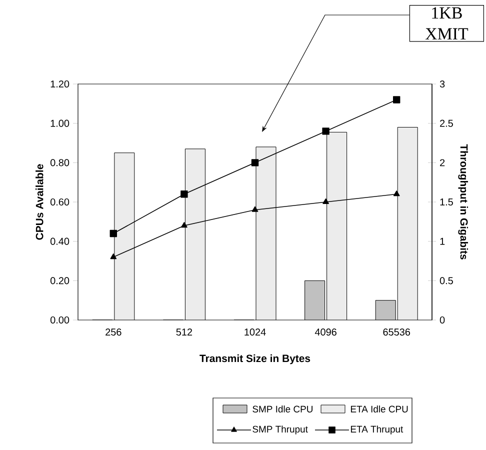 The height and width of the screenshot is (450, 486). What do you see at coordinates (60, 280) in the screenshot?
I see `y-tick-label: 0.20` at bounding box center [60, 280].